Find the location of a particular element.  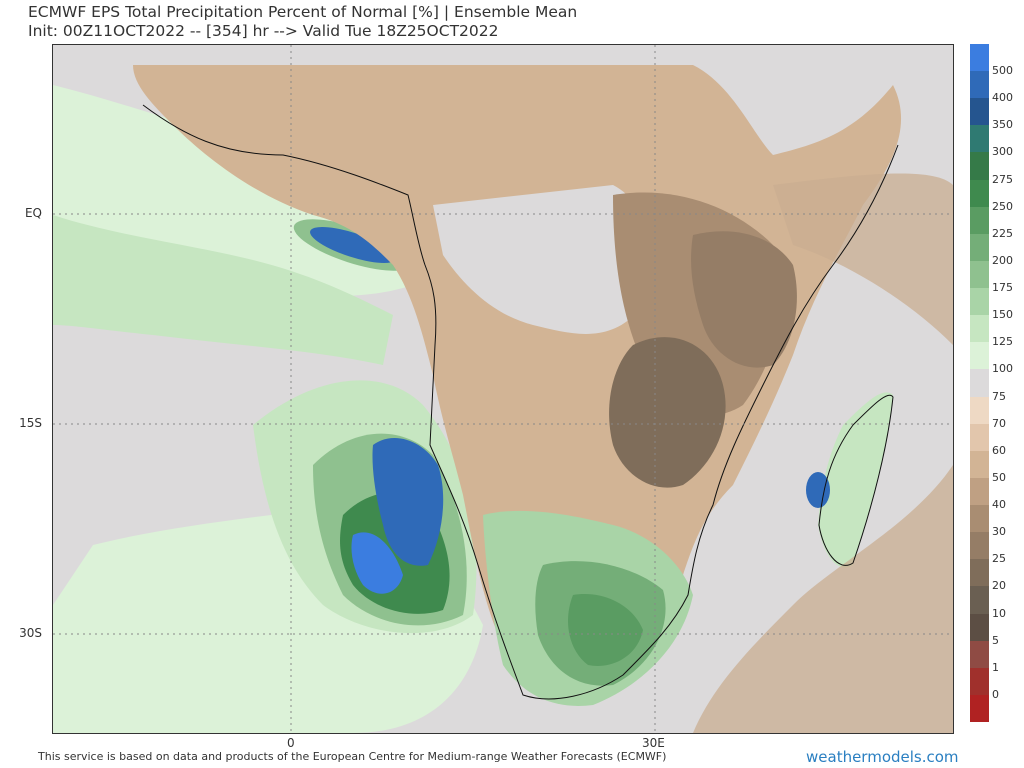

colorbar-label: 10 is located at coordinates (999, 613).